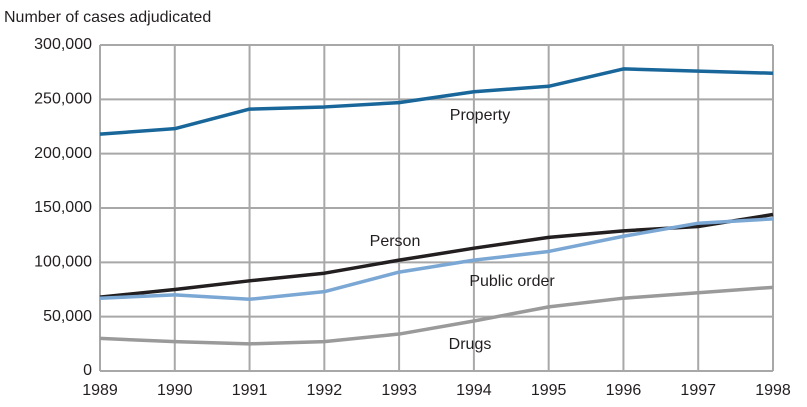 Image resolution: width=807 pixels, height=407 pixels. I want to click on series-label: Public order, so click(512, 281).